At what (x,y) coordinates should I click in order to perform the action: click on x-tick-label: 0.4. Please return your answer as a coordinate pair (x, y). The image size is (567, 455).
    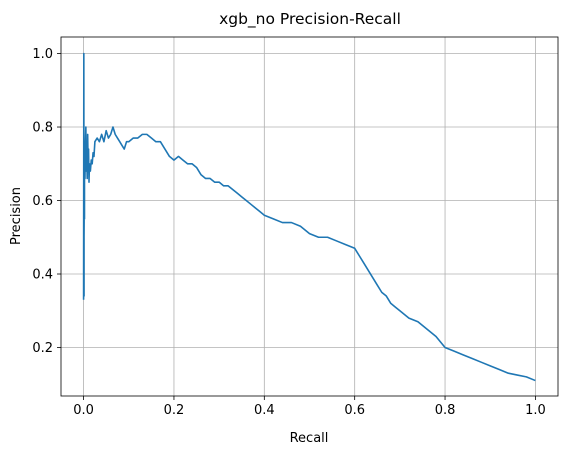
    Looking at the image, I should click on (264, 410).